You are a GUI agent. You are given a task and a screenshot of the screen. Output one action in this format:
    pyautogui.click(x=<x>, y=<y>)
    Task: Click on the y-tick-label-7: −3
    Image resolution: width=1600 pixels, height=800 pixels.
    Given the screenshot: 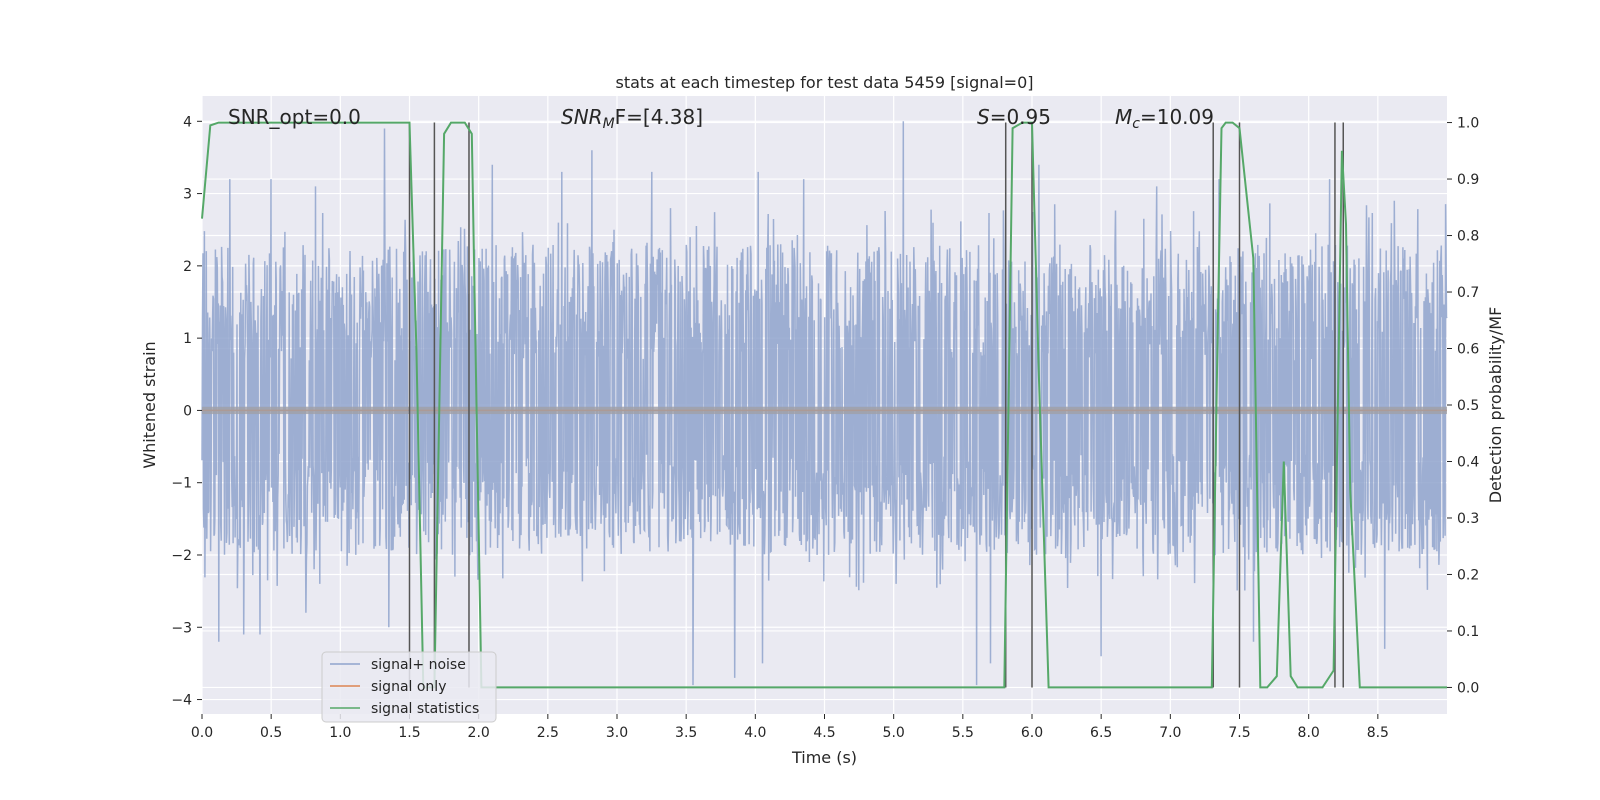 What is the action you would take?
    pyautogui.click(x=181, y=628)
    